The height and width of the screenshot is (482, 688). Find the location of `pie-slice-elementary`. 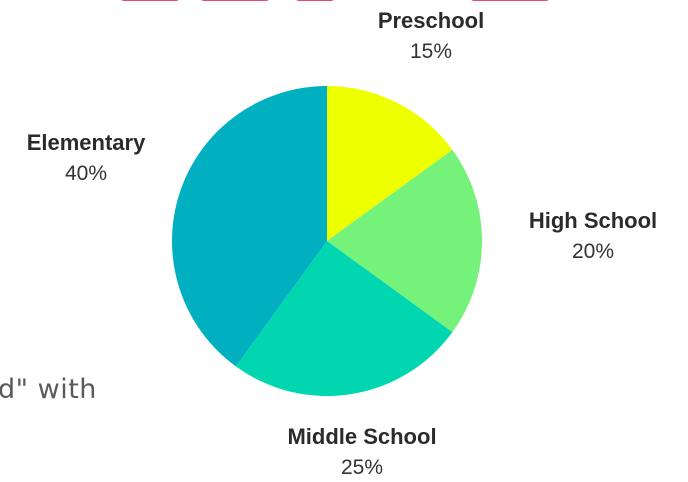

pie-slice-elementary is located at coordinates (249, 226).